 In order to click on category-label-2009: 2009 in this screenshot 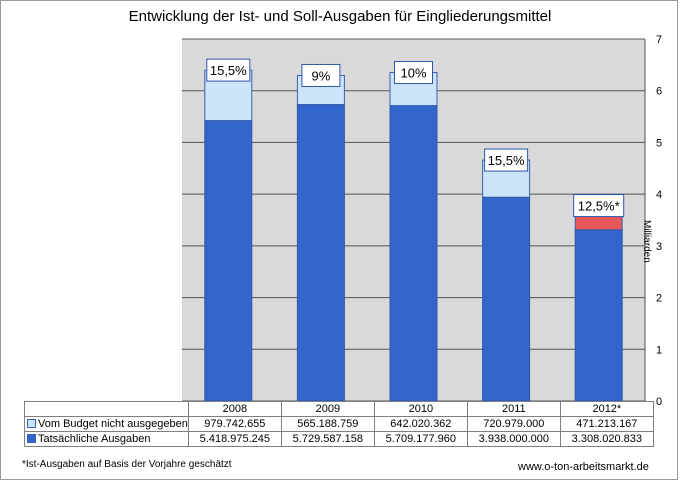, I will do `click(327, 409)`.